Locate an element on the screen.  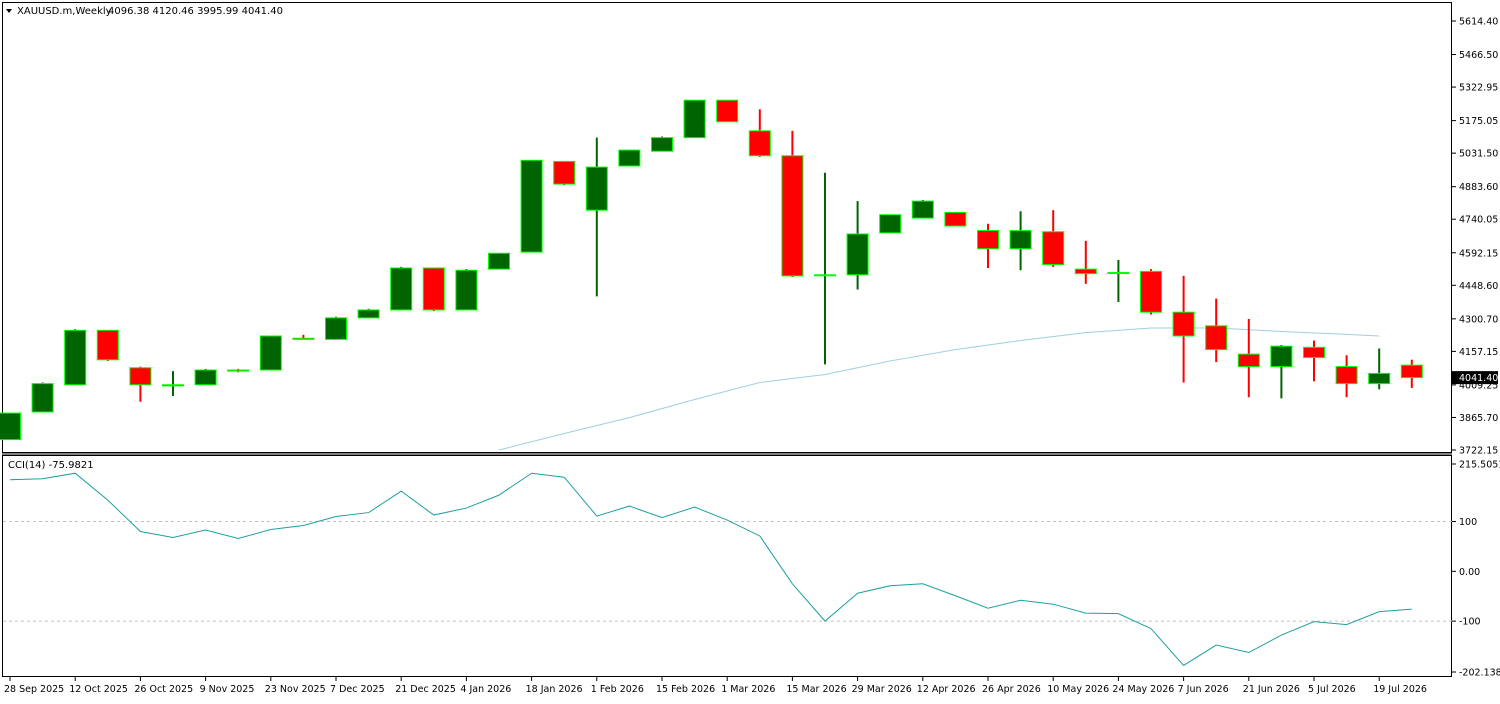
current-price-tag: 4041.40 is located at coordinates (1475, 378).